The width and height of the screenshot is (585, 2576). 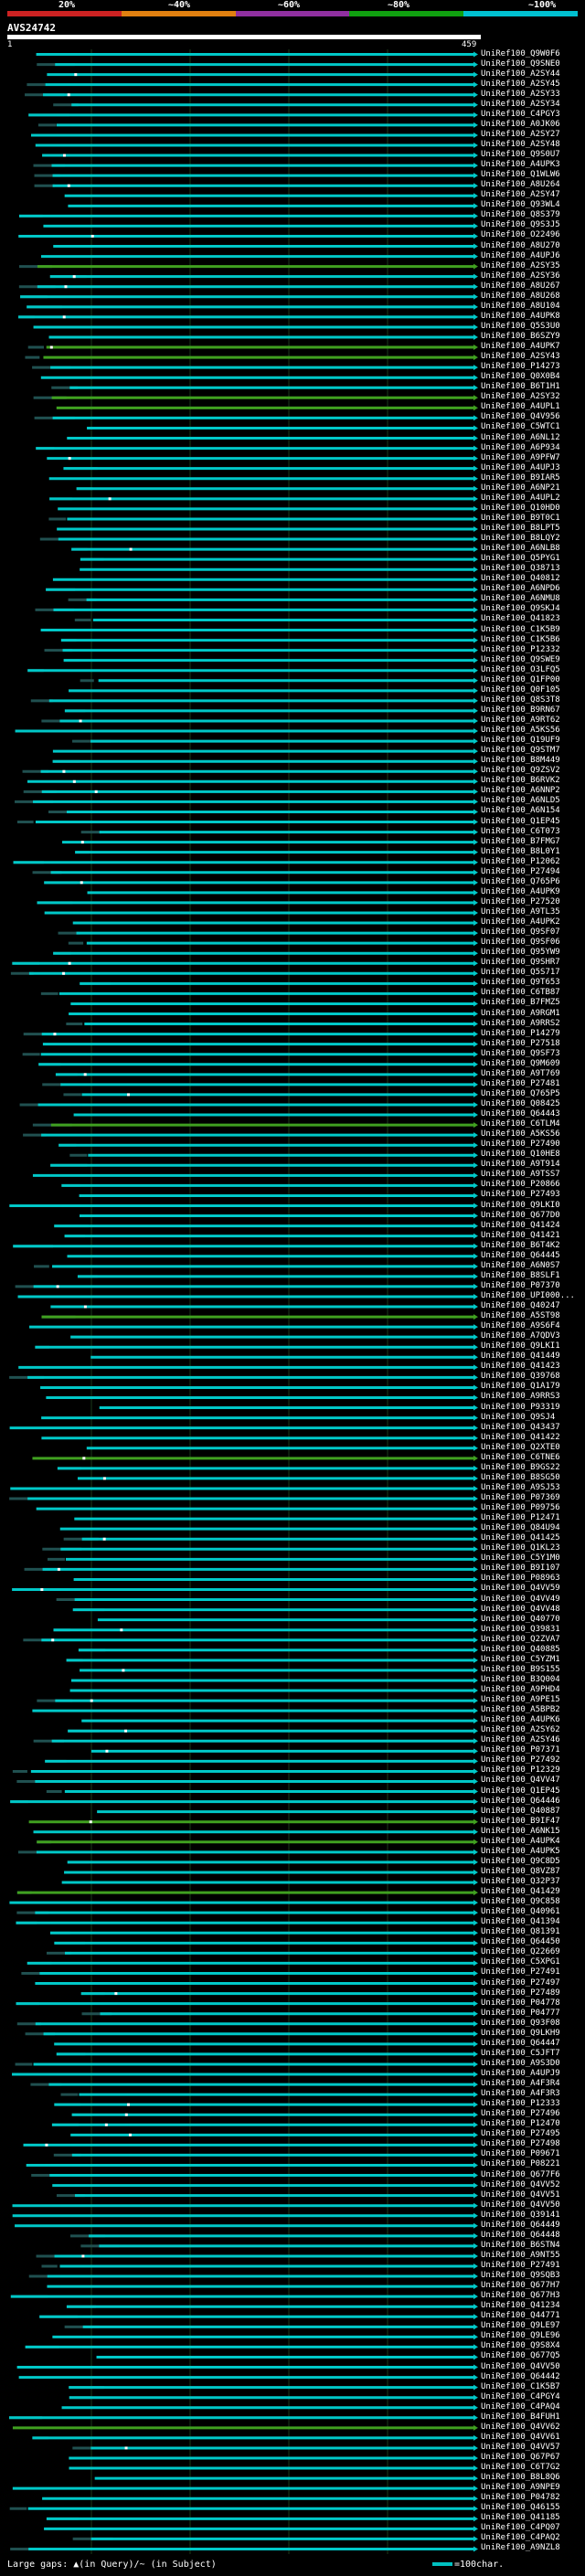 I want to click on hit-label: UniRef100_A5ST98, so click(x=520, y=1316).